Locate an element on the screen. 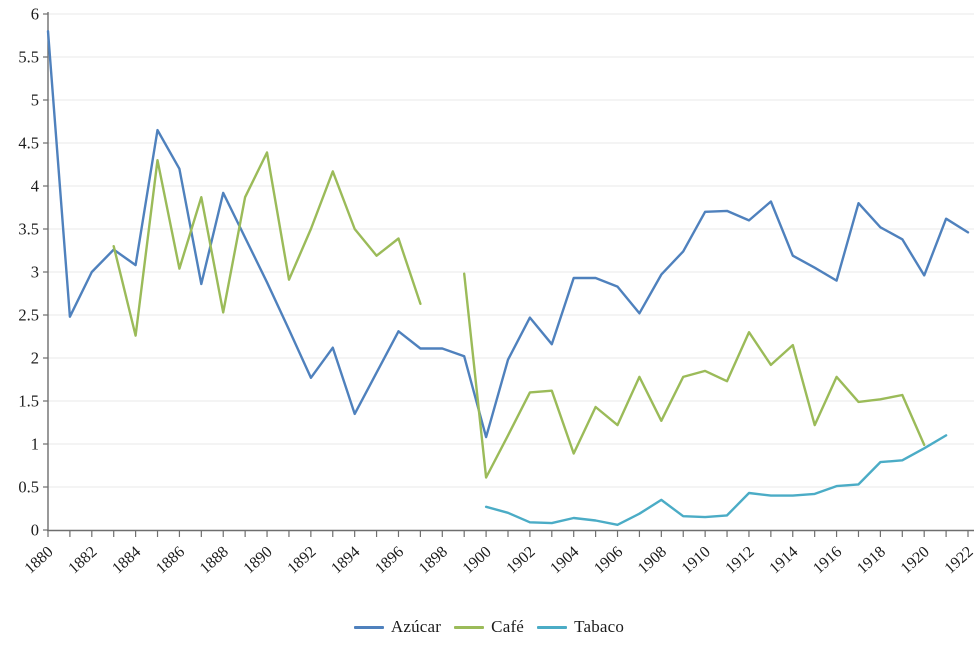  x-tick-label: 1886 is located at coordinates (170, 560).